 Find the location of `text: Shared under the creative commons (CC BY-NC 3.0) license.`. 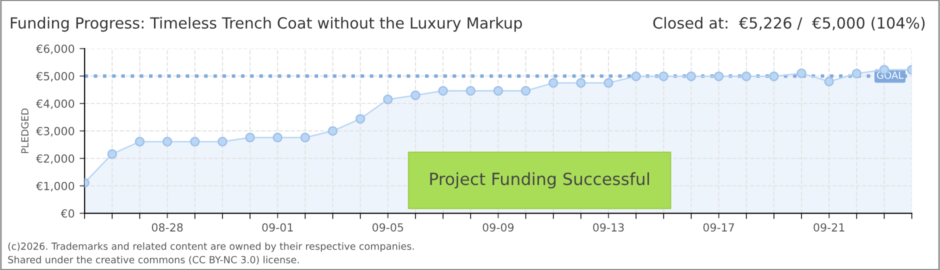

text: Shared under the creative commons (CC BY-NC 3.0) license. is located at coordinates (153, 260).